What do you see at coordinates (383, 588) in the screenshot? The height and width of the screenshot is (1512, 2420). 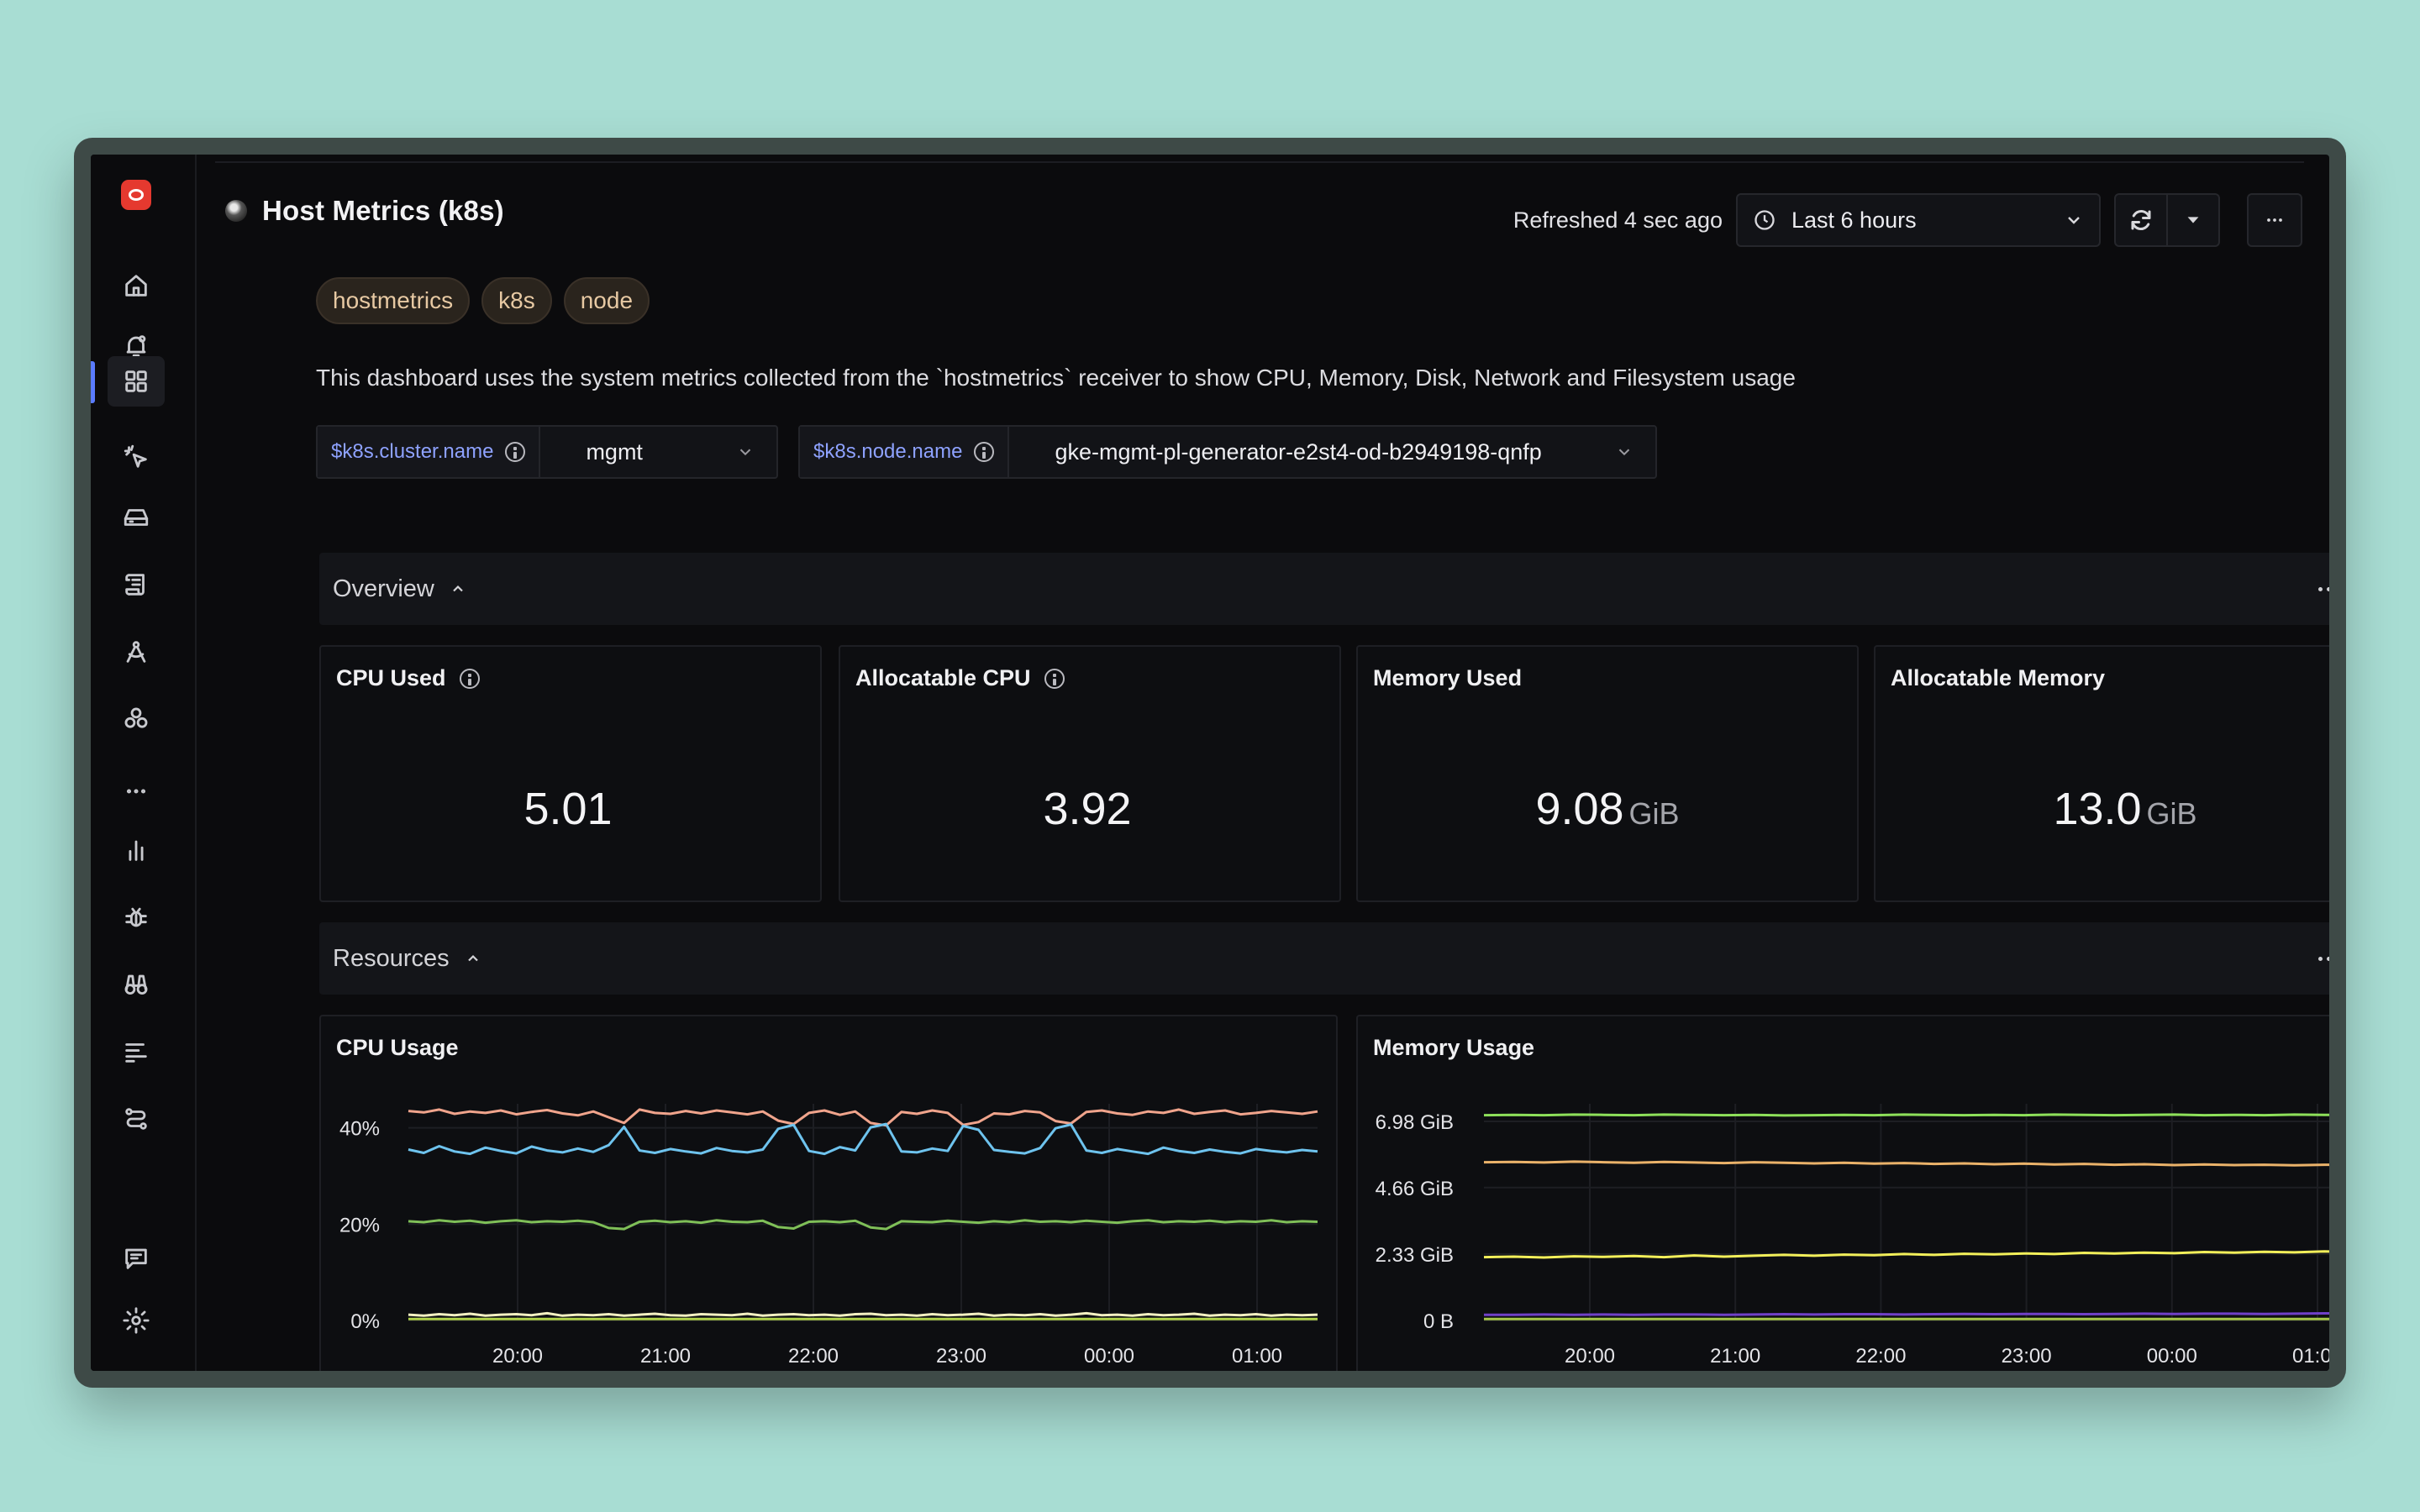 I see `section-title: Overview` at bounding box center [383, 588].